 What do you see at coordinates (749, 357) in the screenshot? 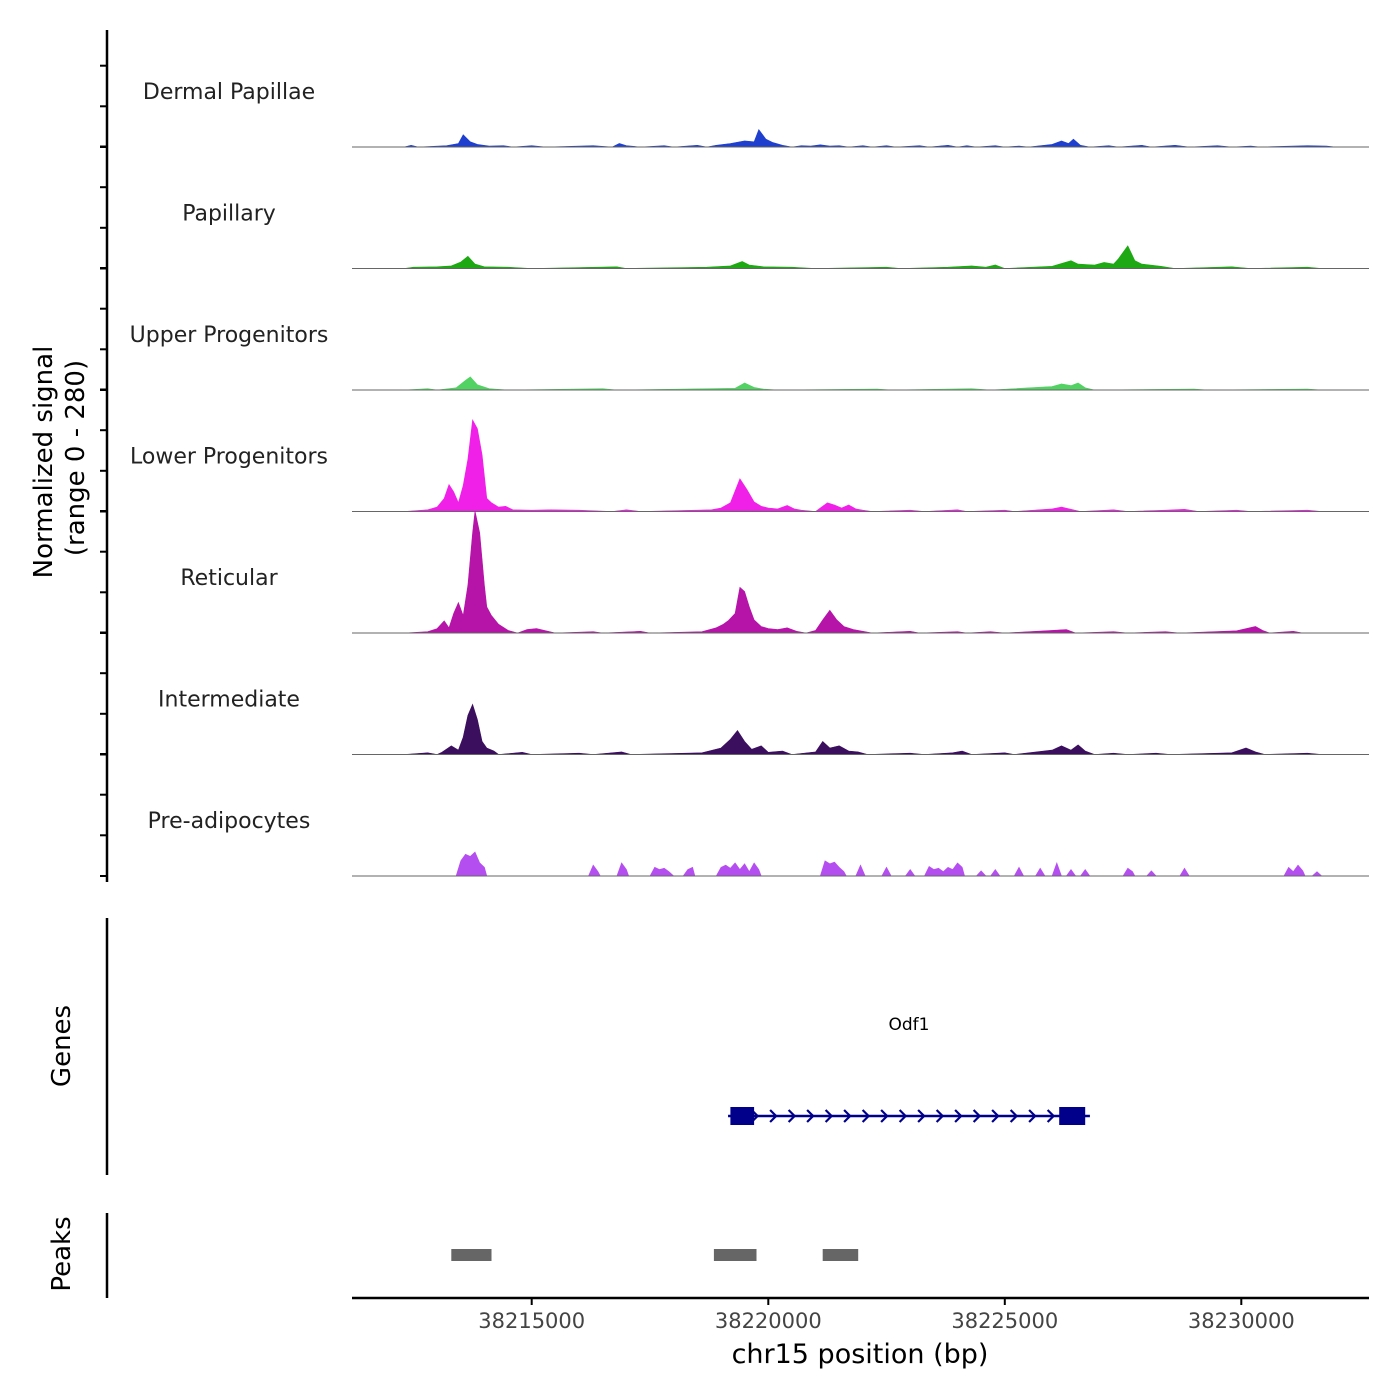
I see `track-upper-progenitors: Upper Progenitors` at bounding box center [749, 357].